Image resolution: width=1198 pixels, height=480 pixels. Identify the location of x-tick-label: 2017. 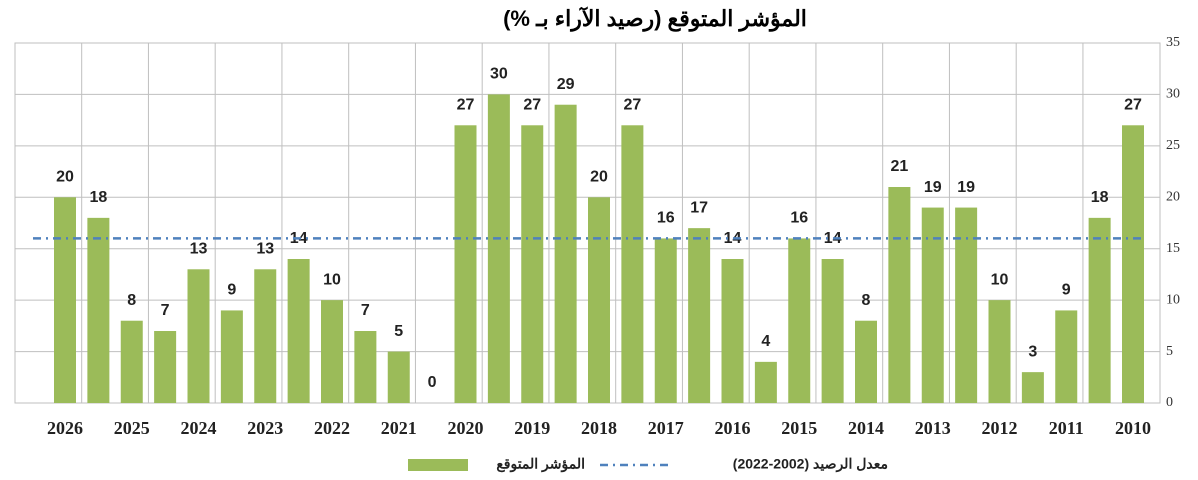
(666, 428).